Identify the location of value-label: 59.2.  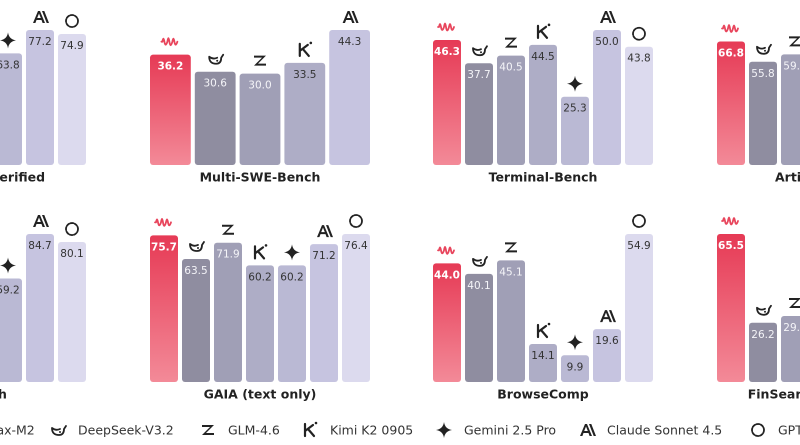
(10, 291).